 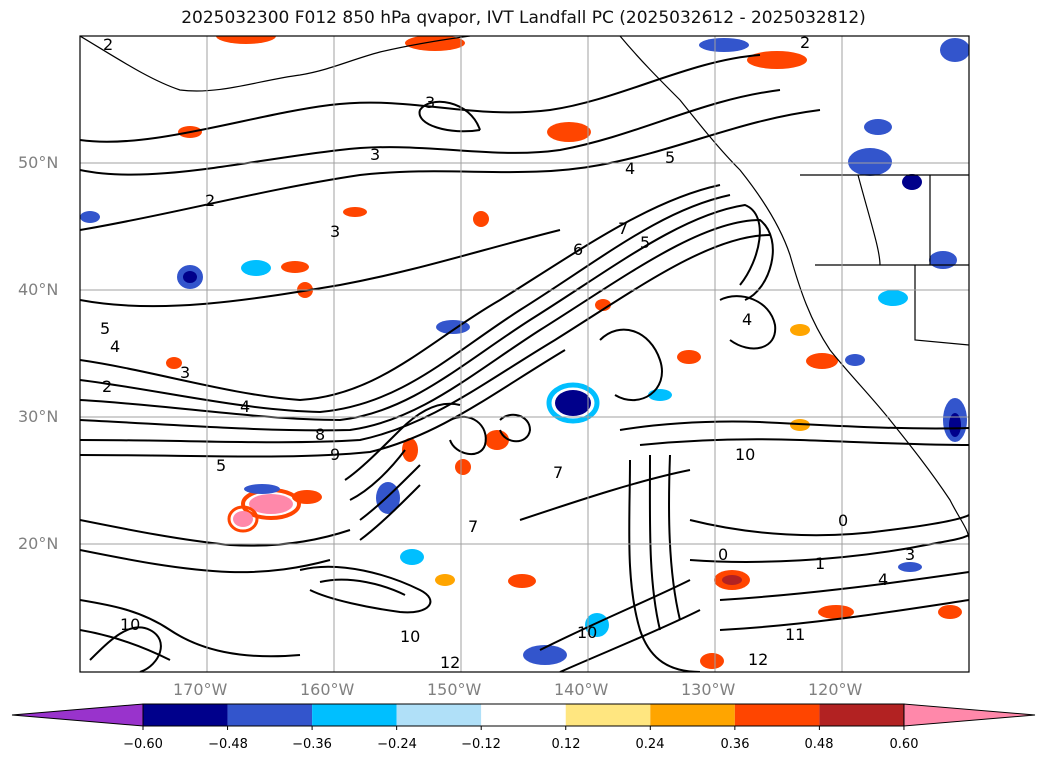 I want to click on colorbar-outline, so click(x=523, y=715).